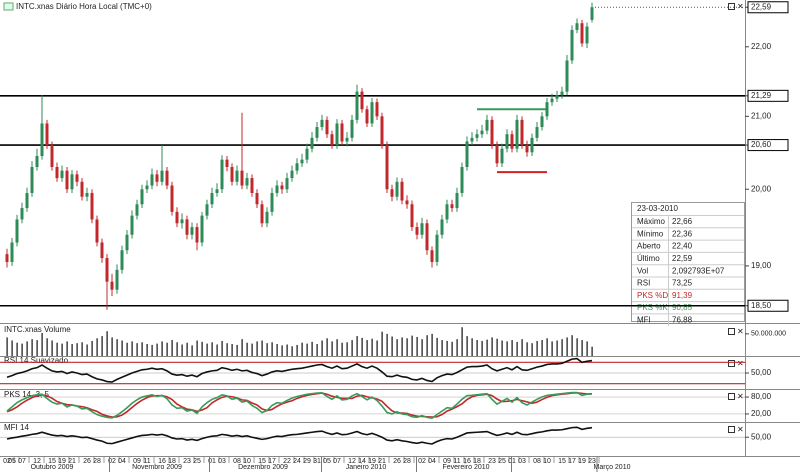  What do you see at coordinates (37, 461) in the screenshot?
I see `x-tick-label: 12` at bounding box center [37, 461].